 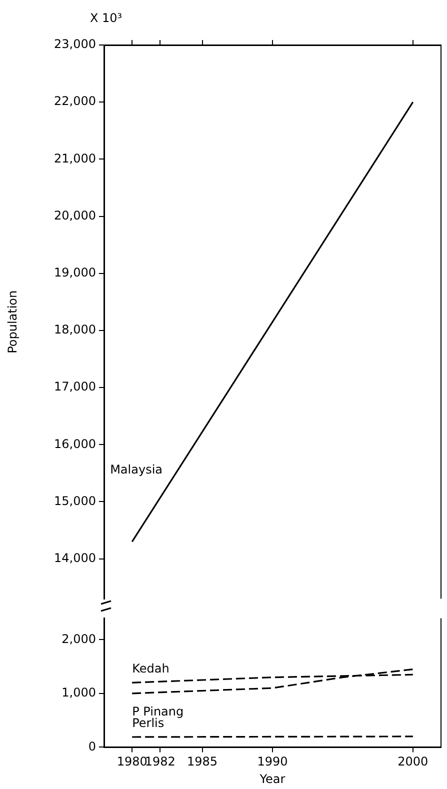 What do you see at coordinates (92, 746) in the screenshot?
I see `y-tick-label: 0` at bounding box center [92, 746].